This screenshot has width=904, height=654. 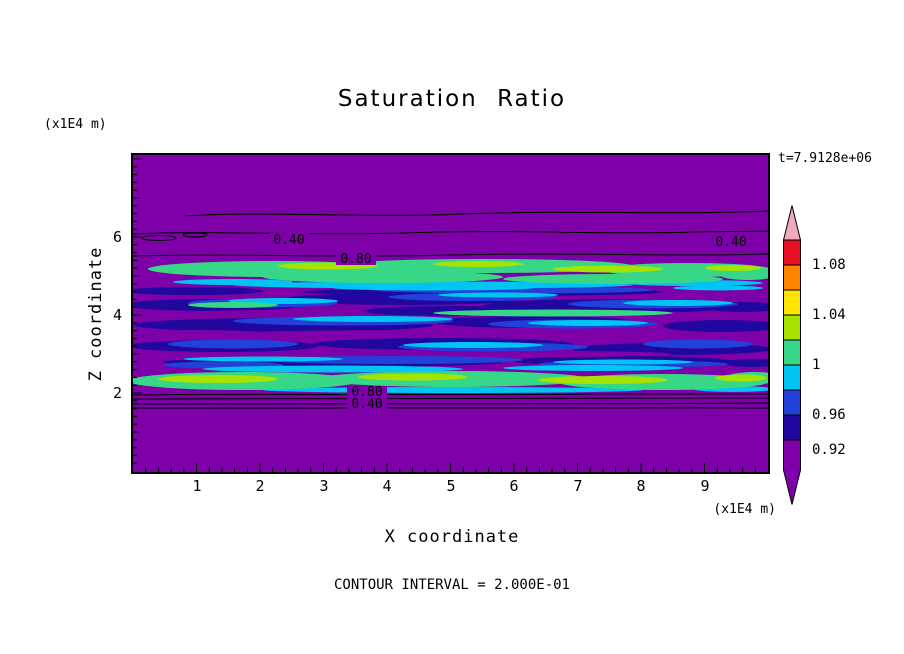 I want to click on plot-title: Saturation Ratio, so click(x=452, y=99).